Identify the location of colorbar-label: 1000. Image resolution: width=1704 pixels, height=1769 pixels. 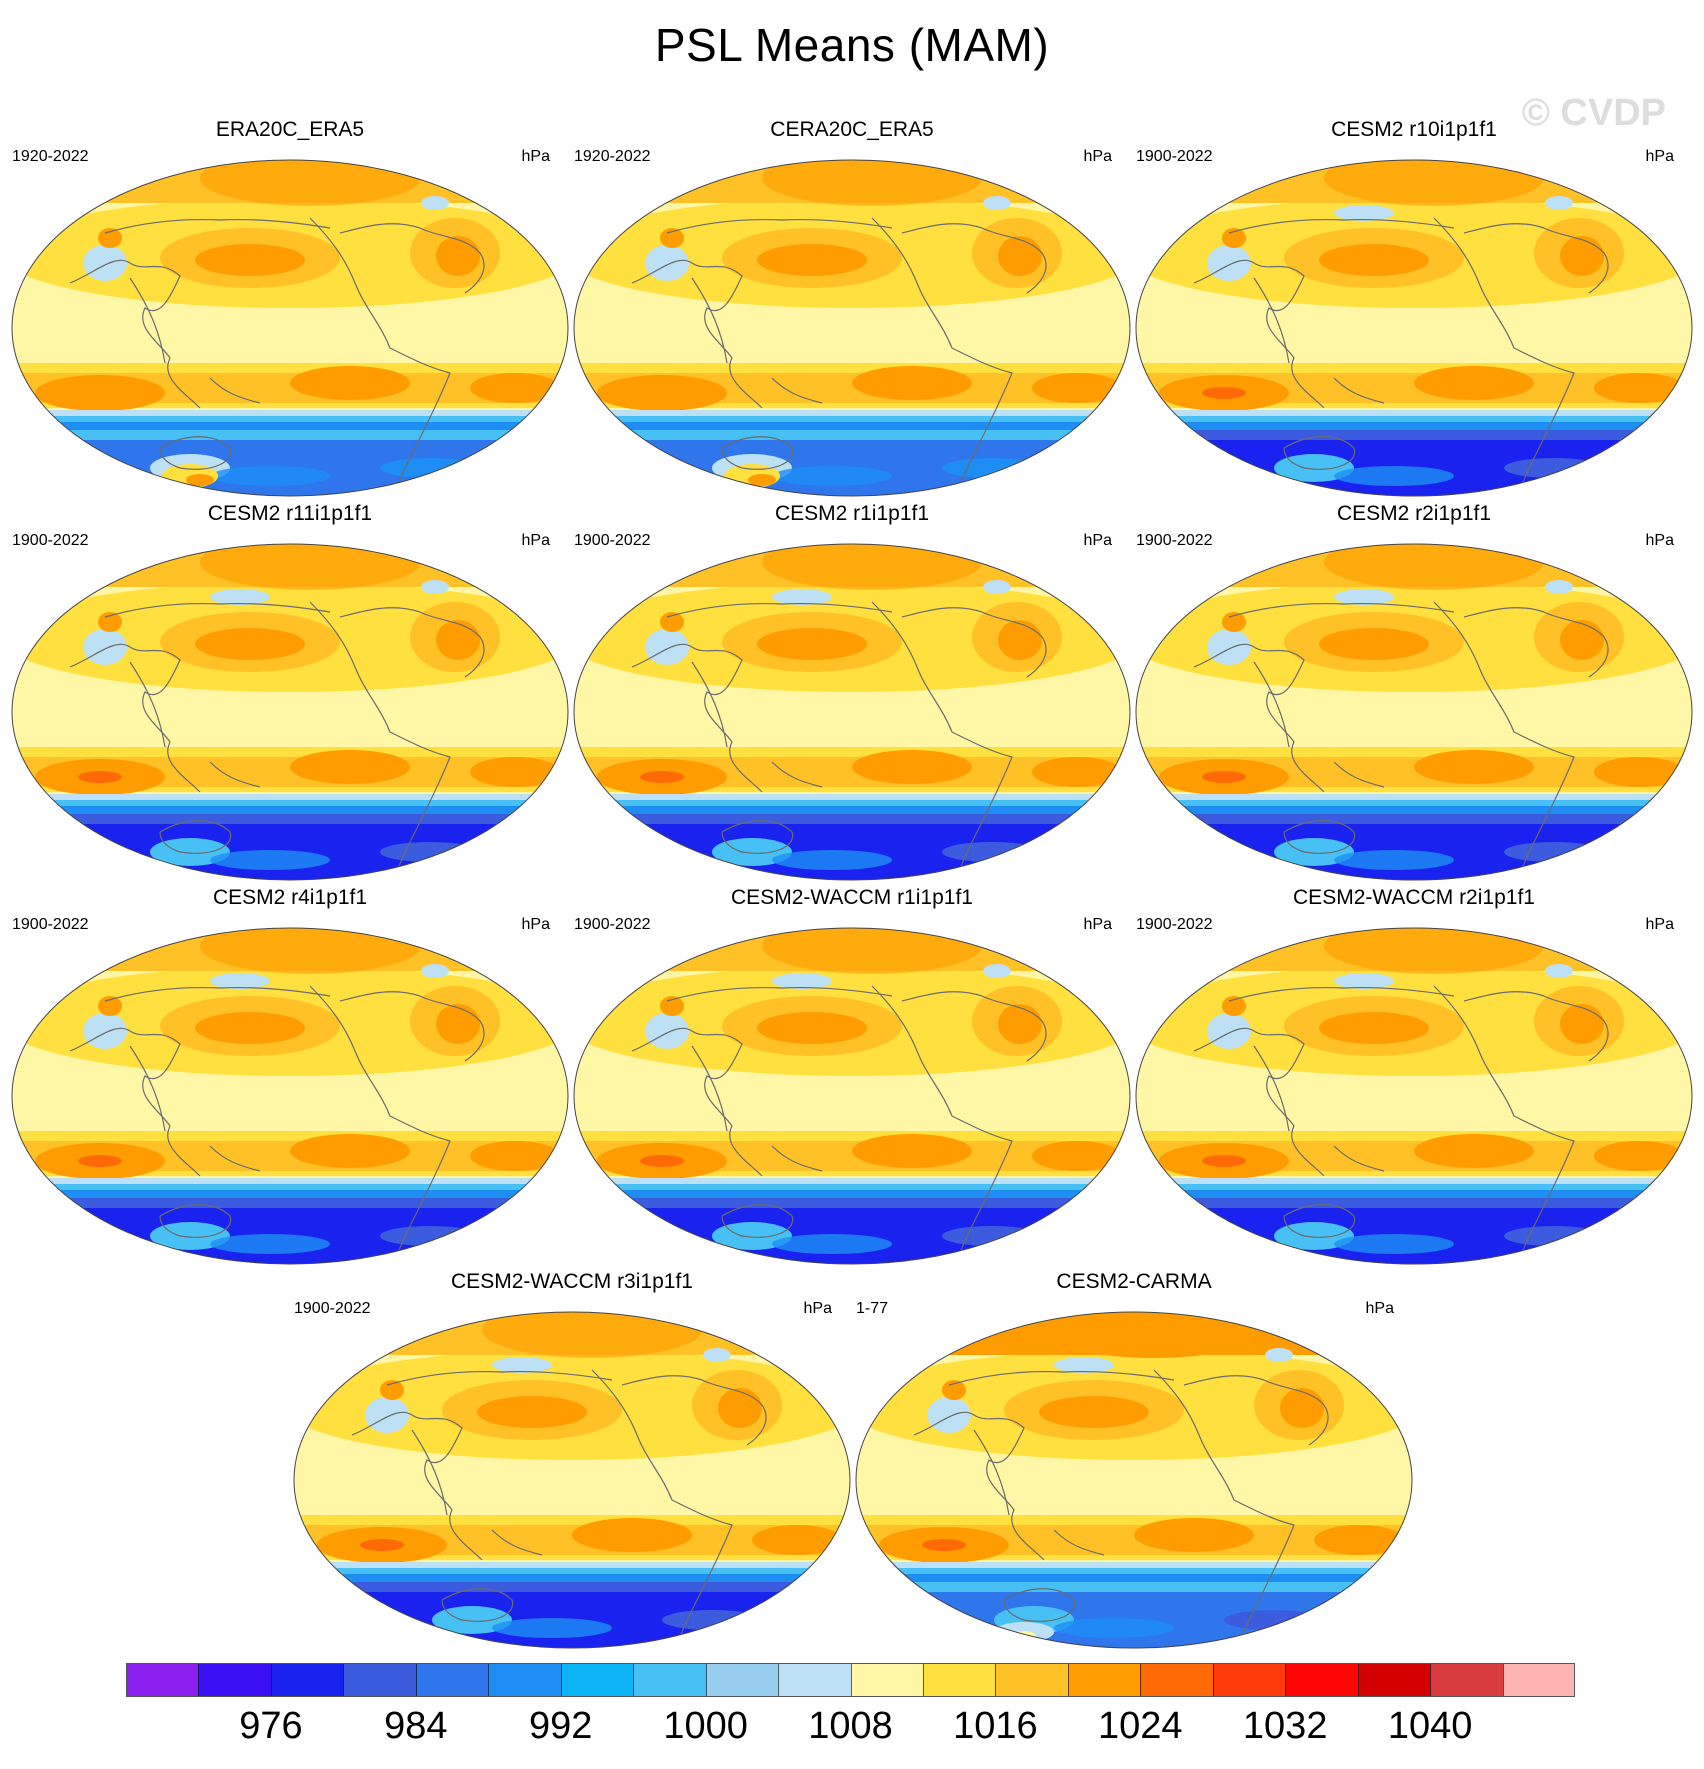
(705, 1726).